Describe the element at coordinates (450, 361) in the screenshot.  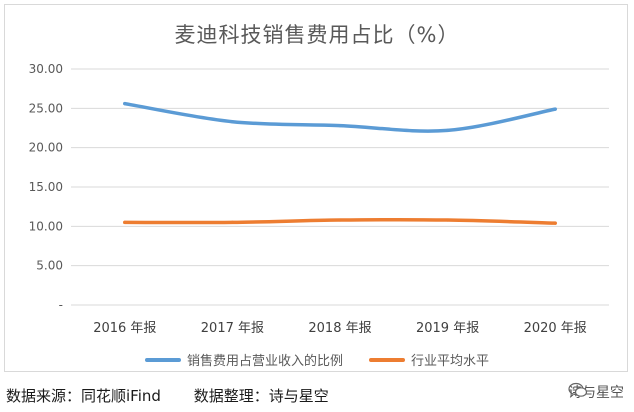
I see `legend-label: 行业平均水平` at that location.